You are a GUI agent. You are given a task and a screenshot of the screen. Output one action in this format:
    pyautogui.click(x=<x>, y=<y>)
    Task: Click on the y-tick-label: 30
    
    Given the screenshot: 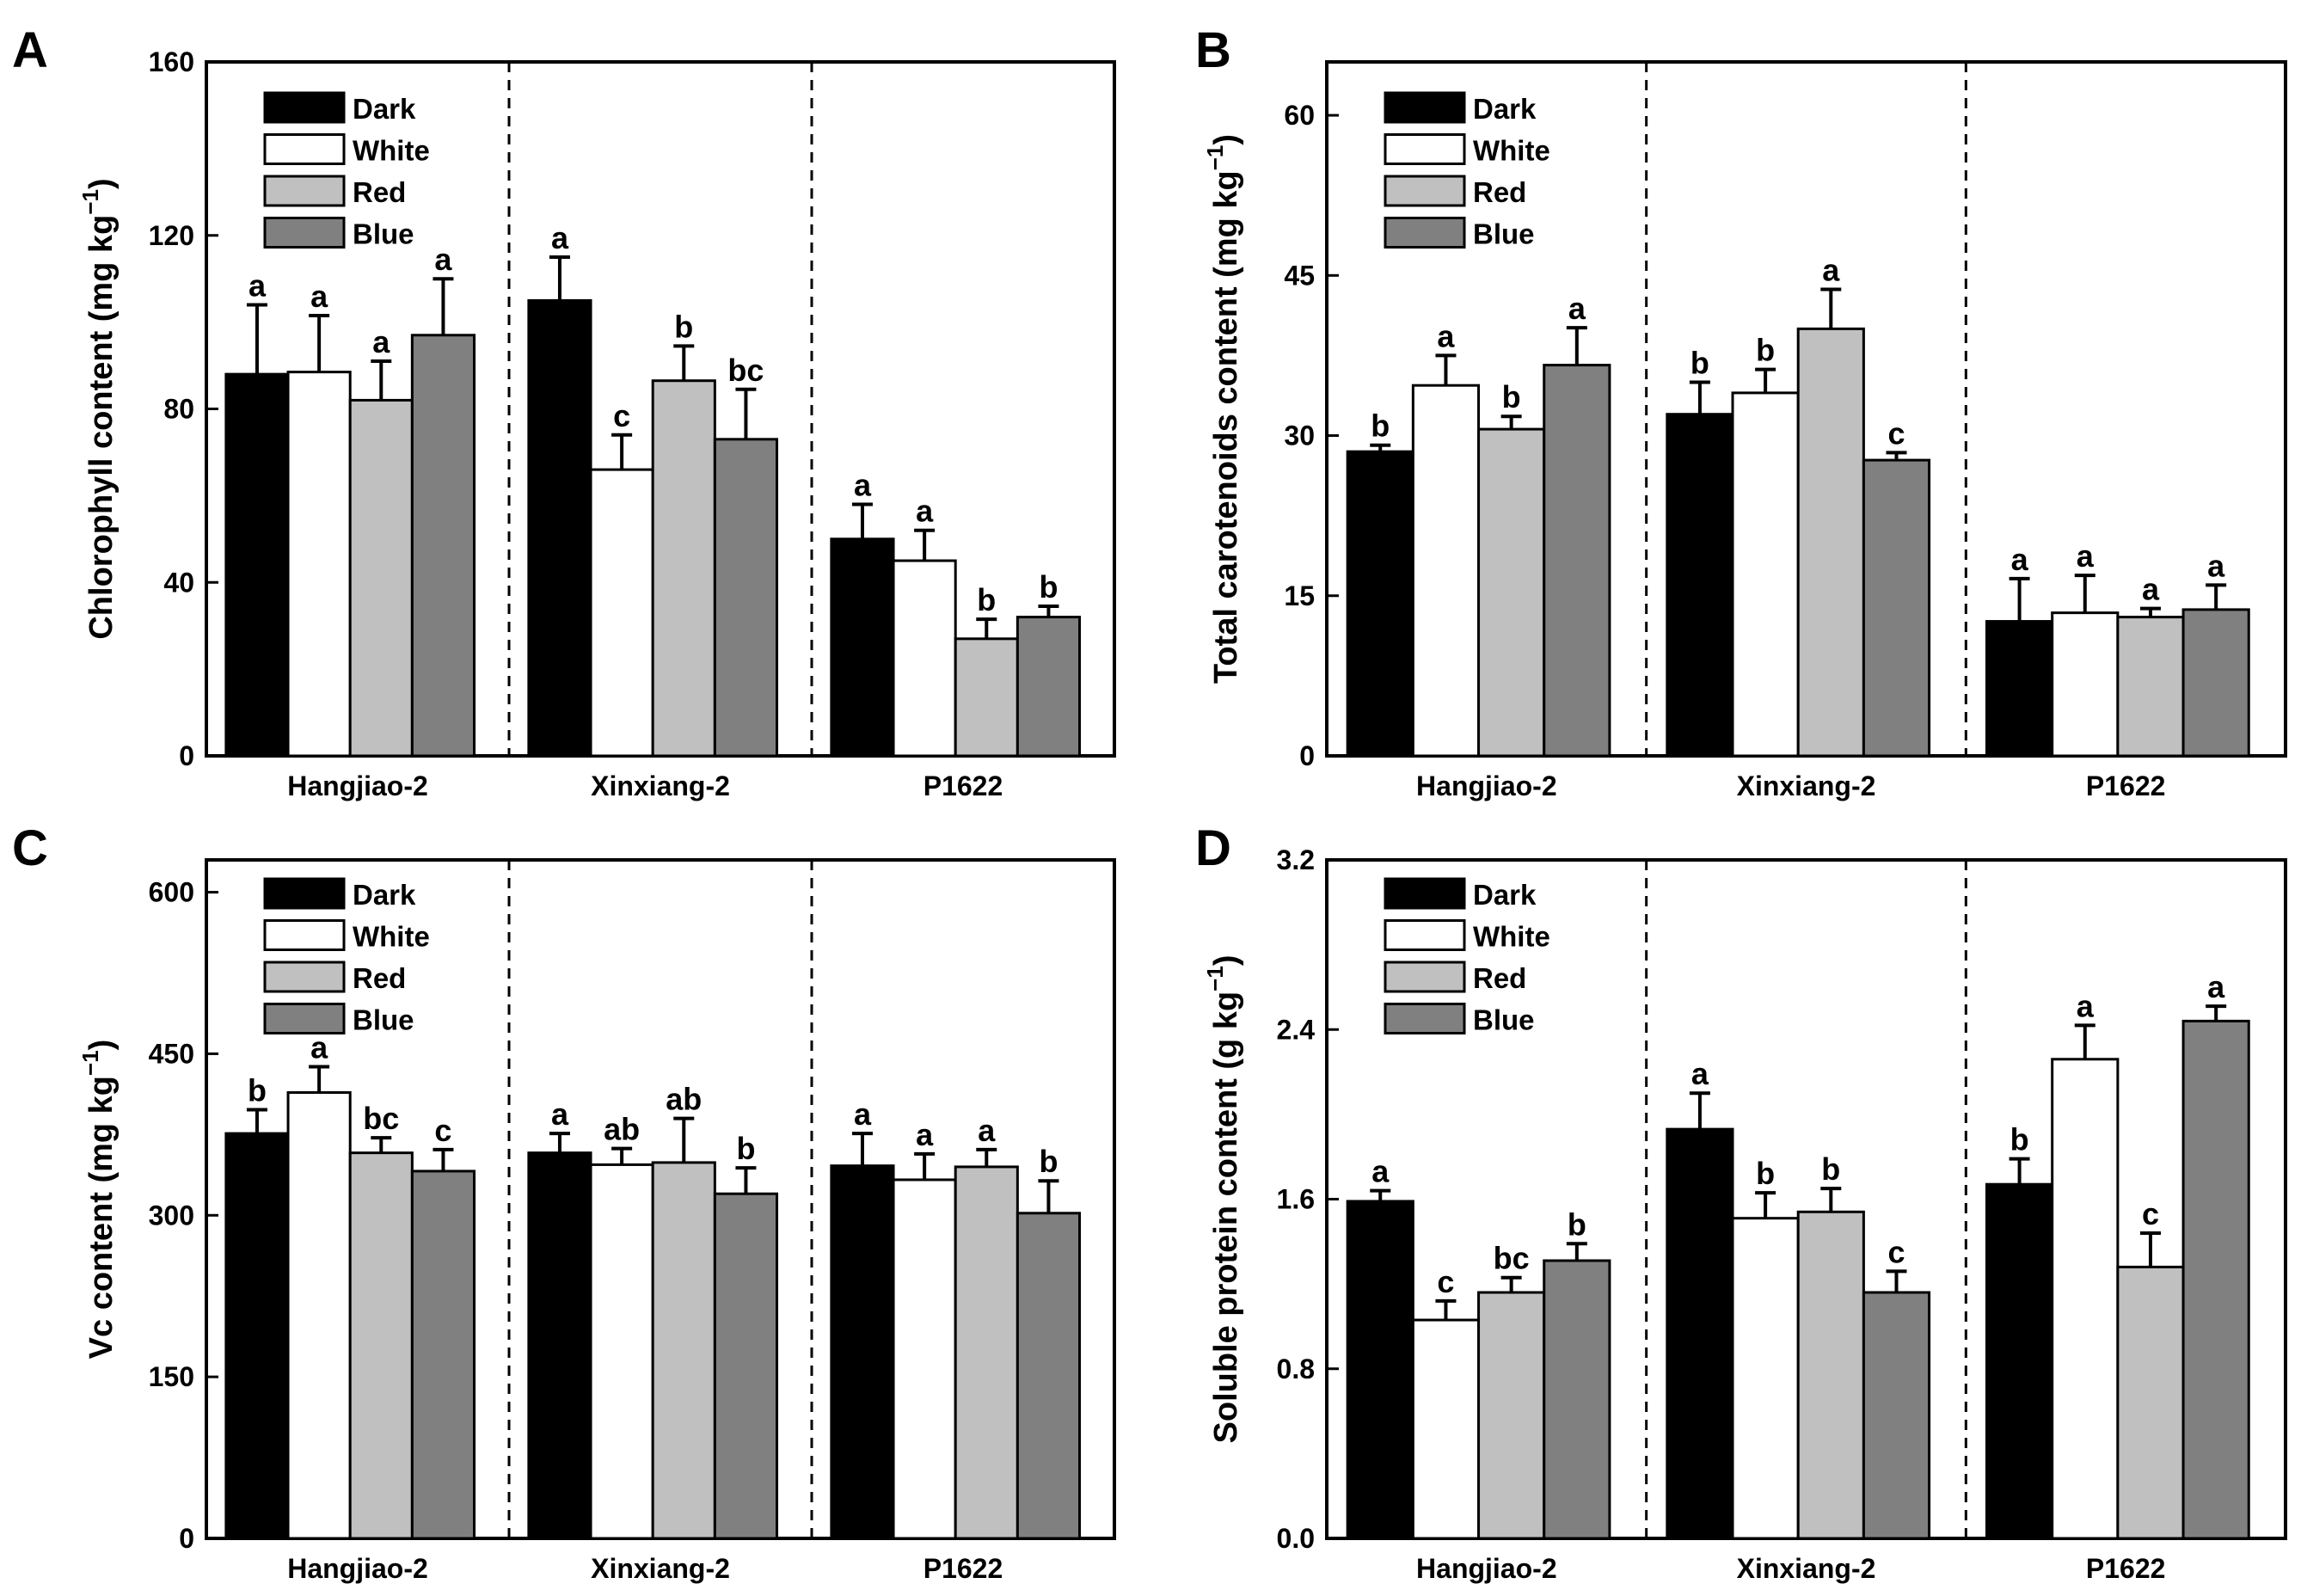 What is the action you would take?
    pyautogui.click(x=1299, y=435)
    